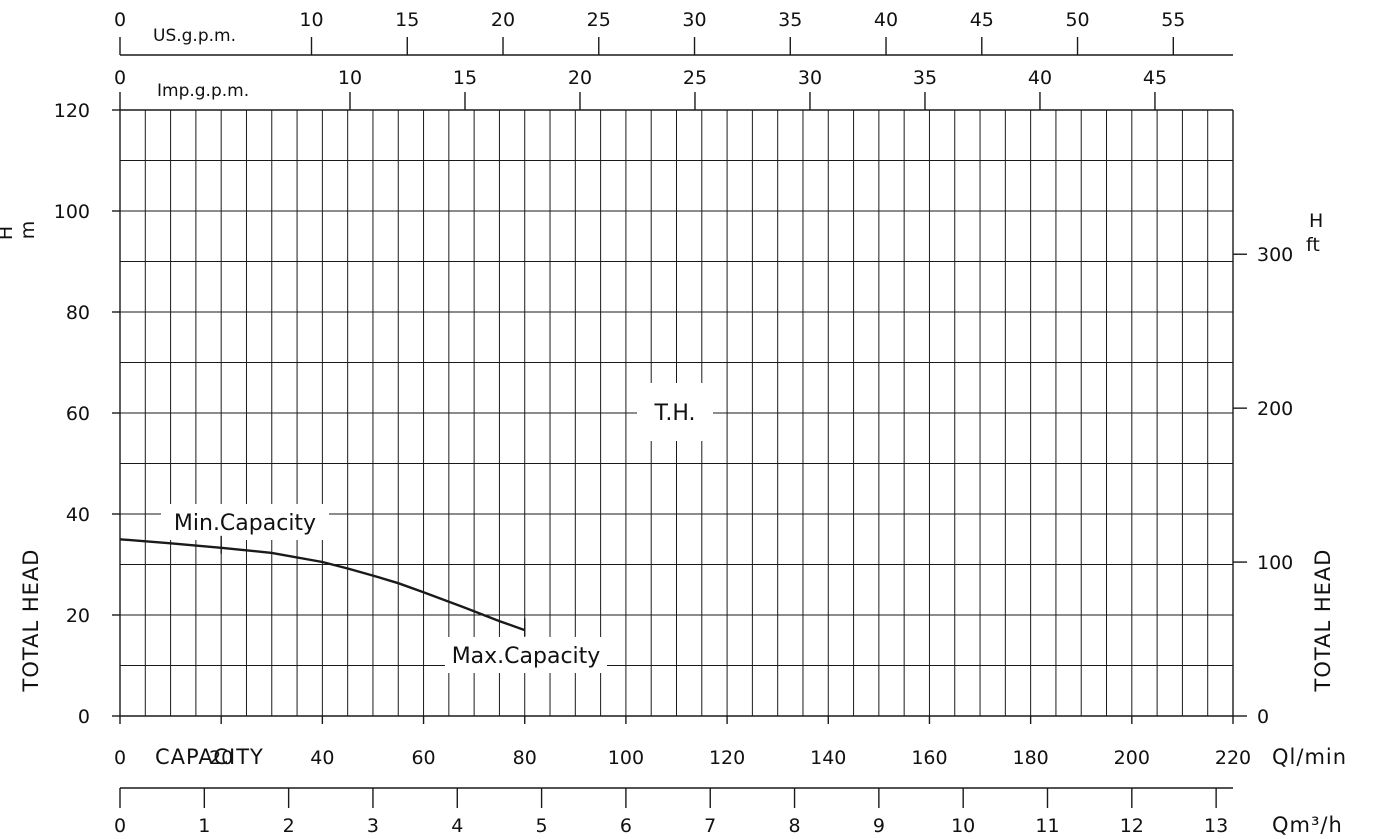 The image size is (1380, 839). What do you see at coordinates (1313, 245) in the screenshot?
I see `y2-axis-unit-name: ft` at bounding box center [1313, 245].